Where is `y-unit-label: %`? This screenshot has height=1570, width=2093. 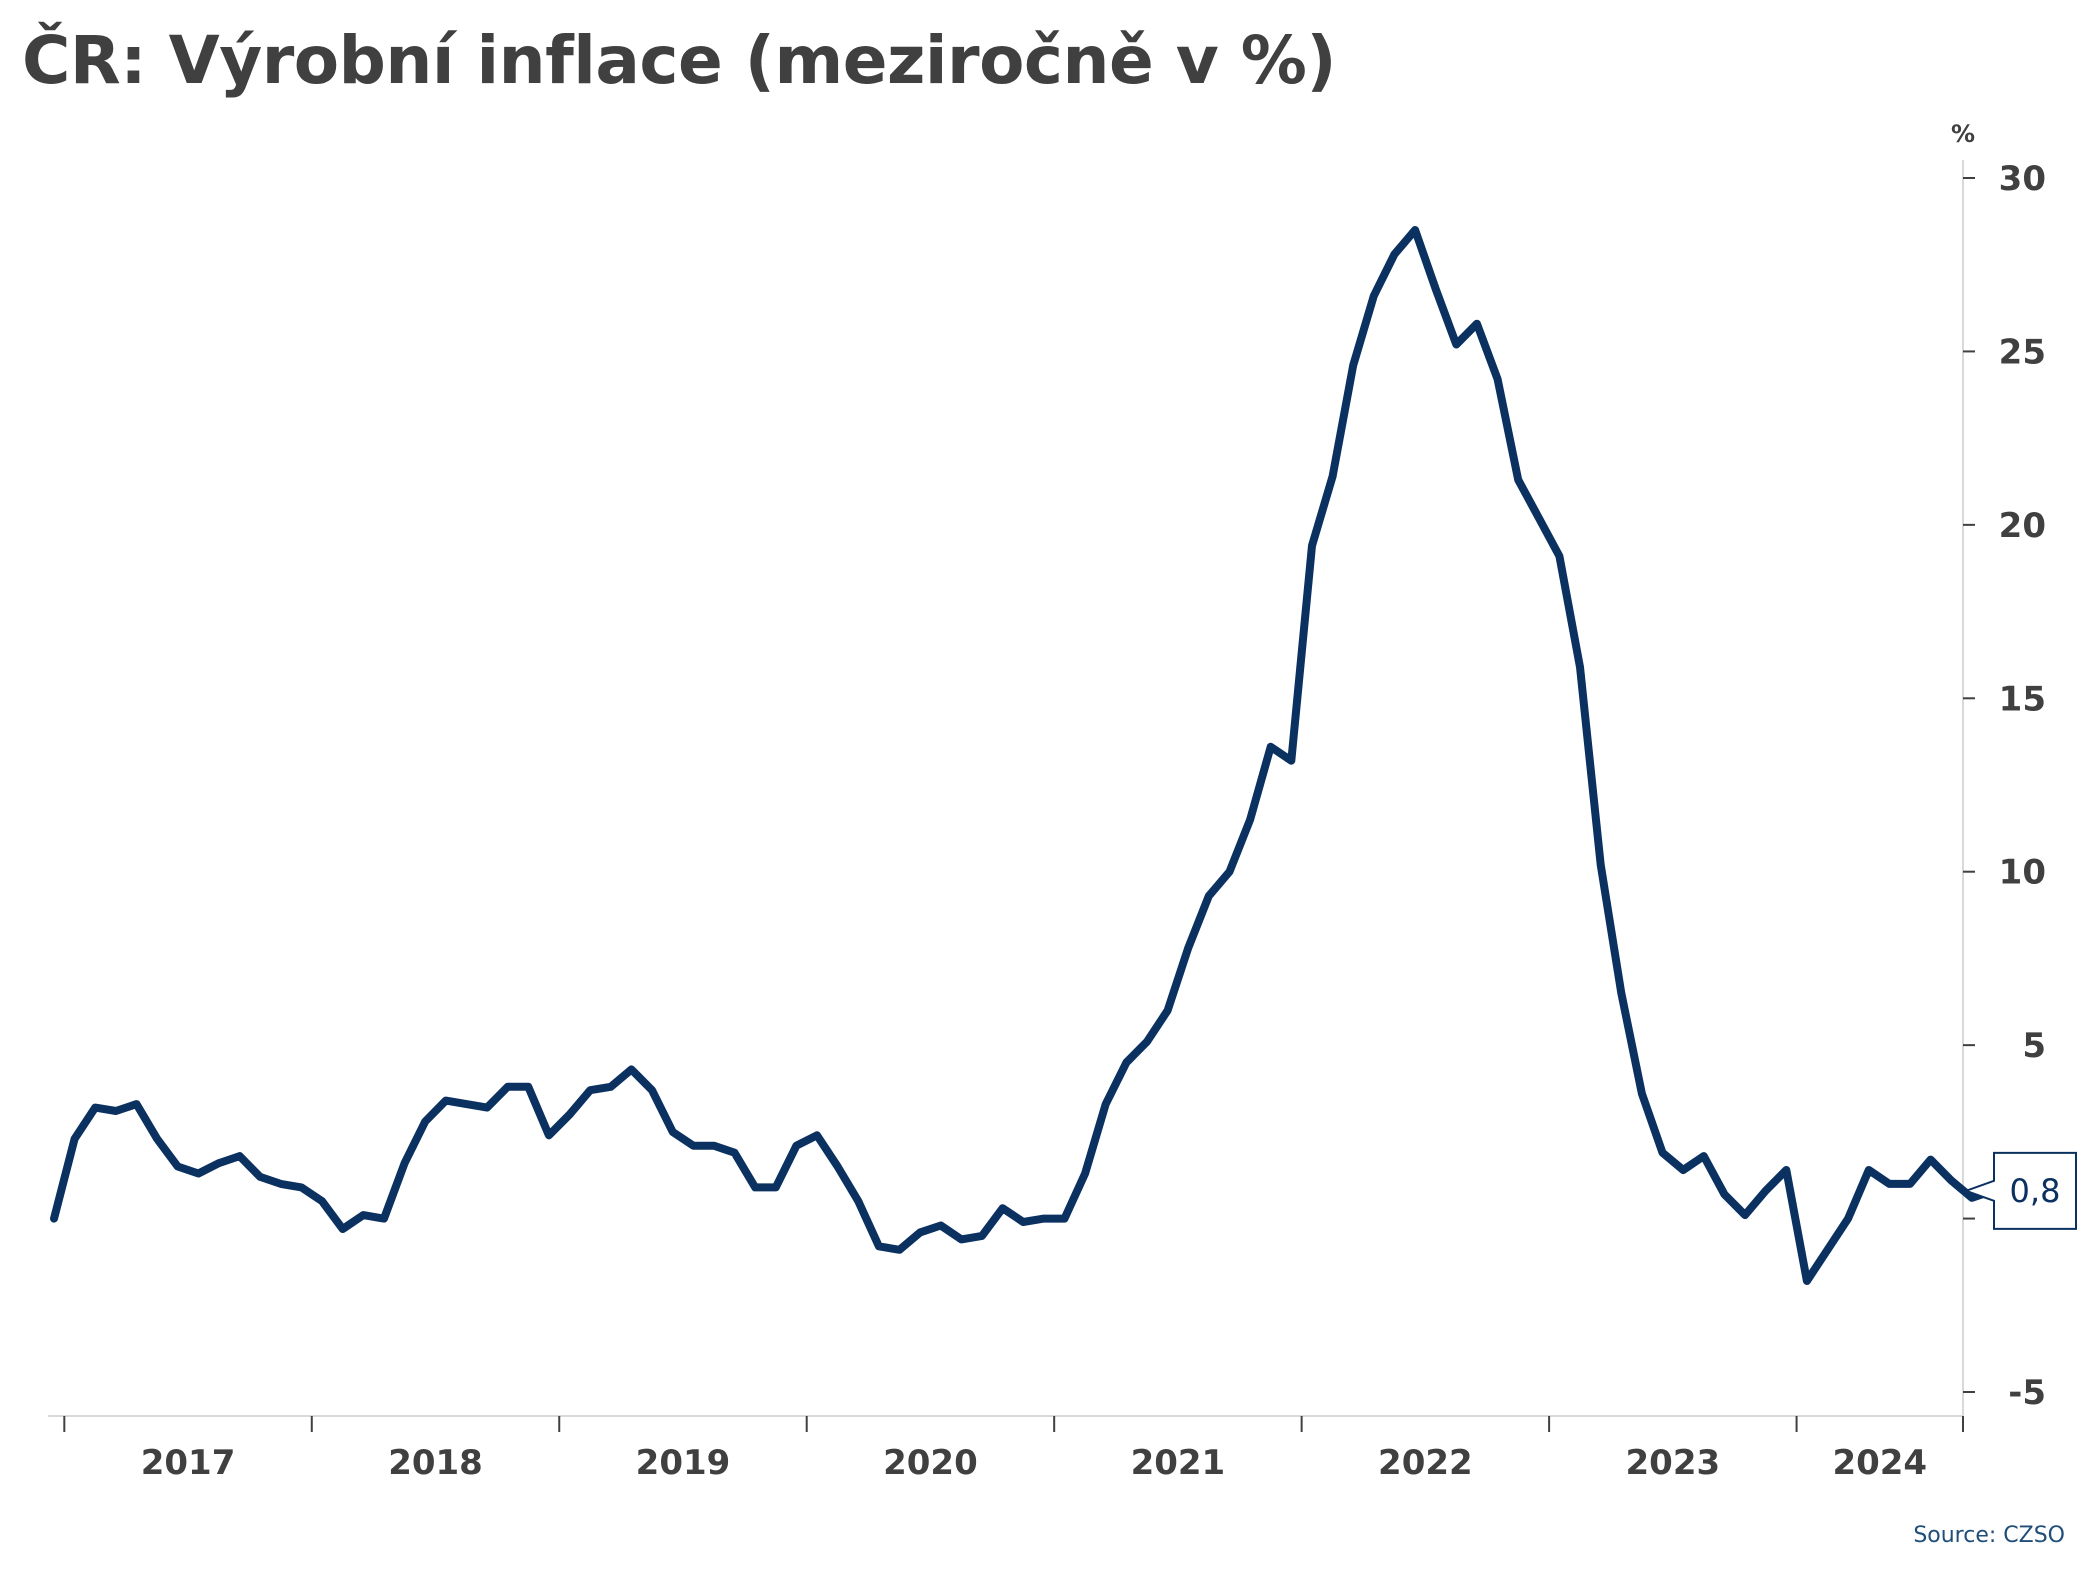
y-unit-label: % is located at coordinates (1963, 134).